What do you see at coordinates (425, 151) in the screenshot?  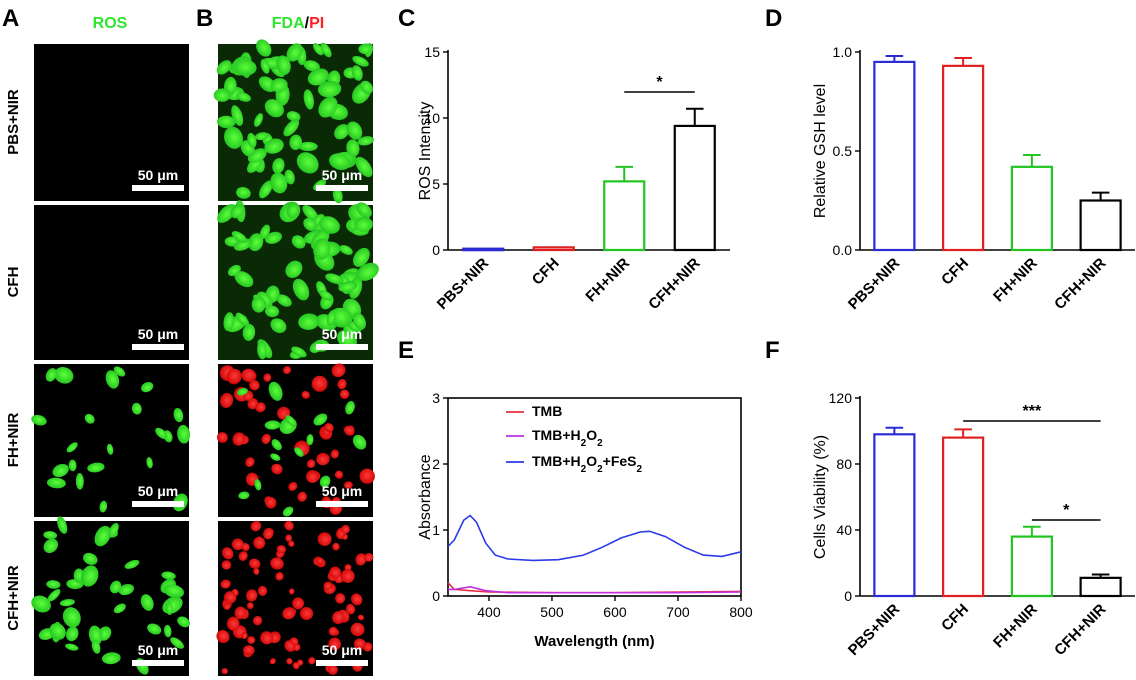 I see `y-axis-label: ROS Intensity` at bounding box center [425, 151].